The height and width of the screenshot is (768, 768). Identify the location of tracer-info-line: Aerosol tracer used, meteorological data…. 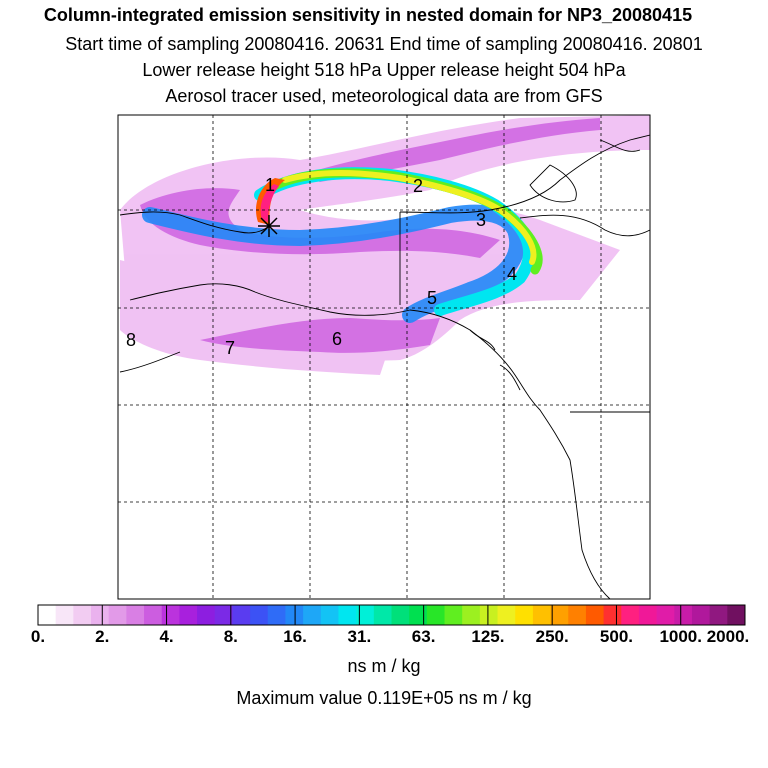
(384, 96).